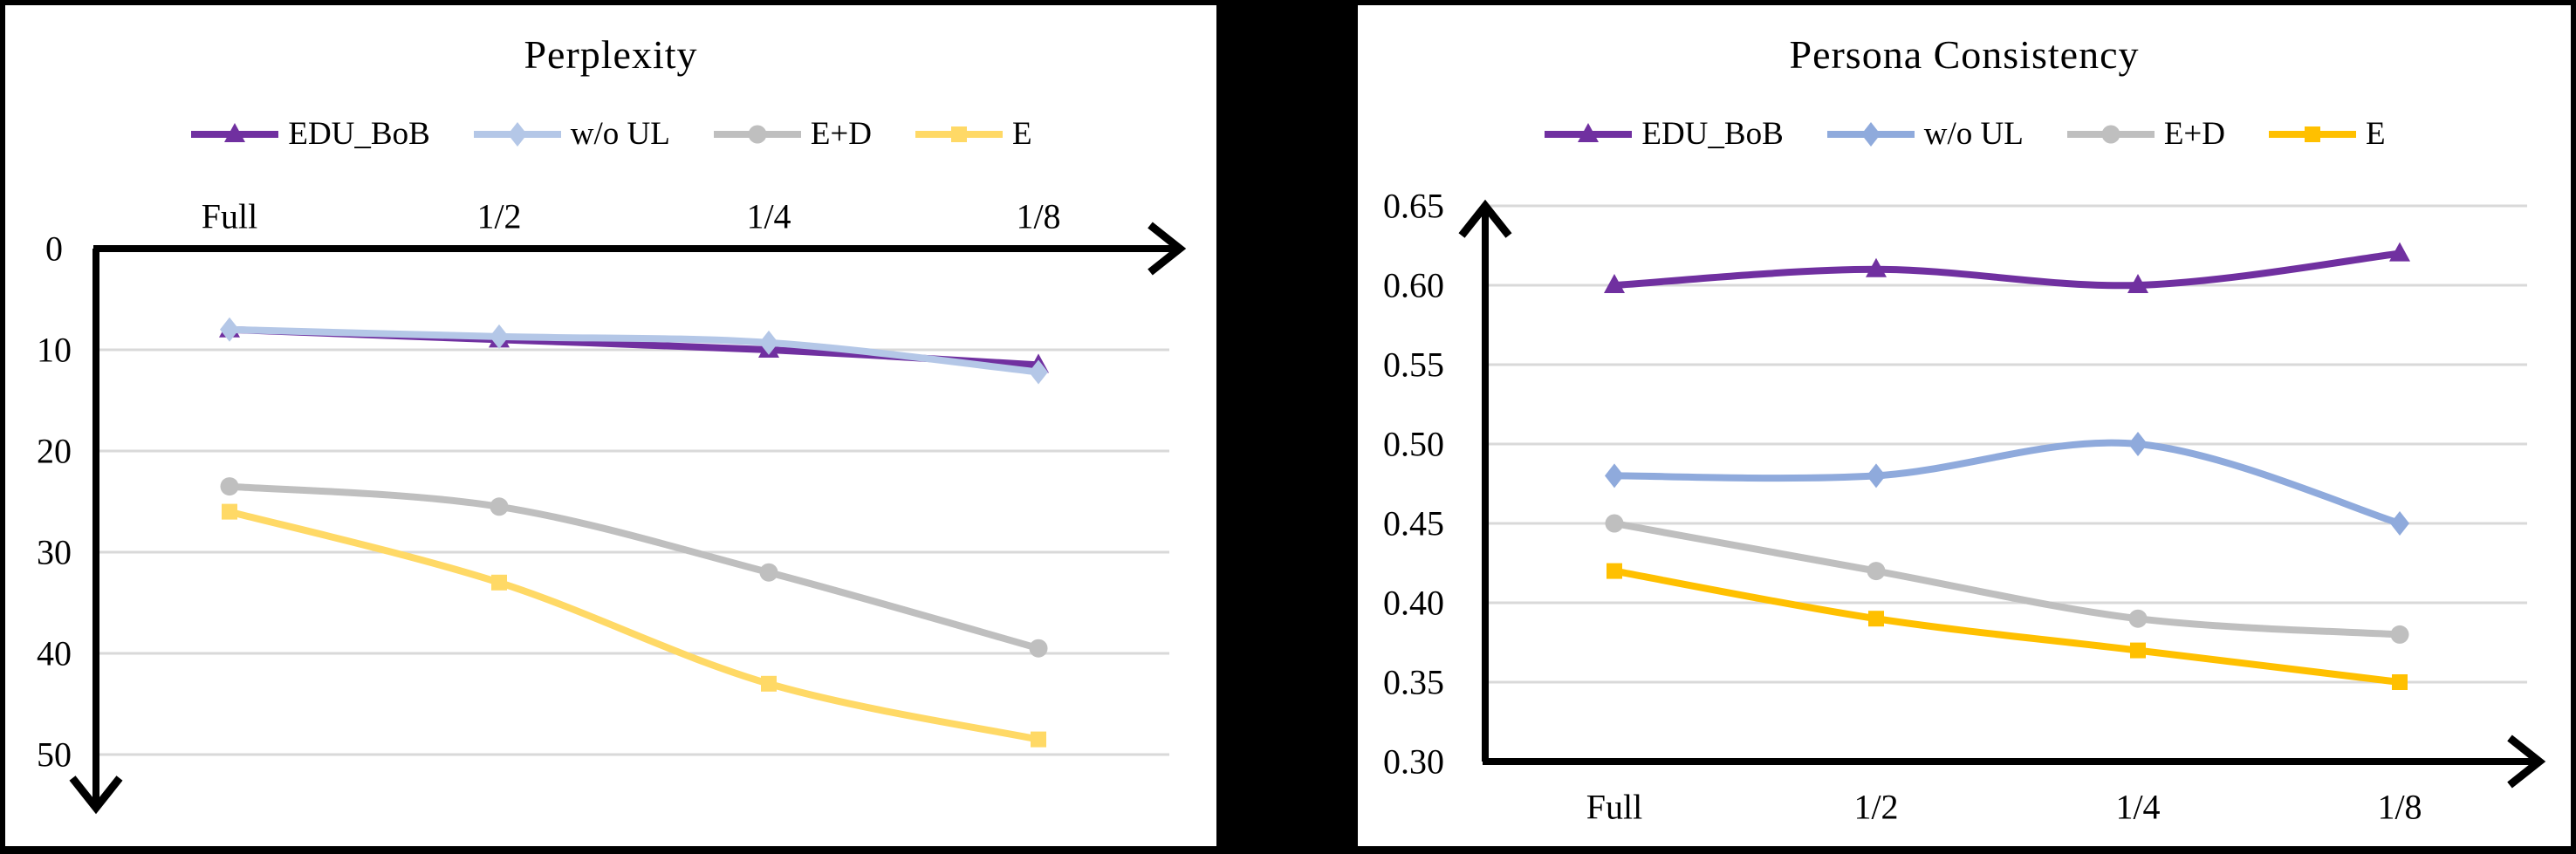  What do you see at coordinates (54, 451) in the screenshot?
I see `y-tick-label: 20` at bounding box center [54, 451].